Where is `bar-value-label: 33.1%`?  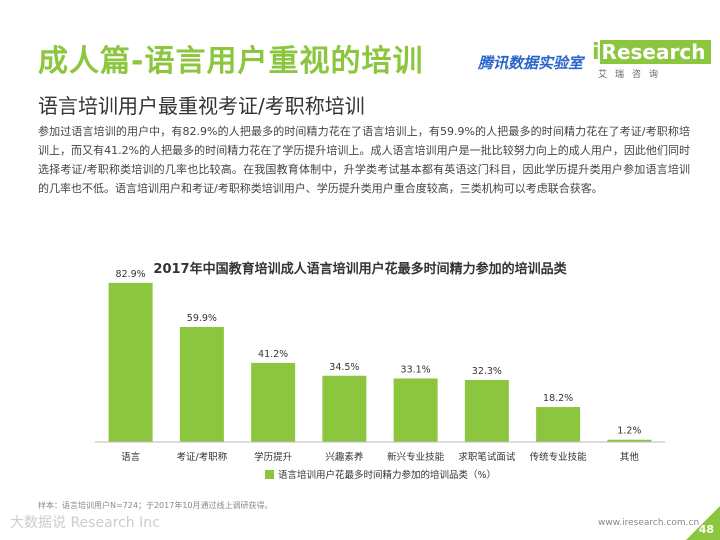 bar-value-label: 33.1% is located at coordinates (416, 369).